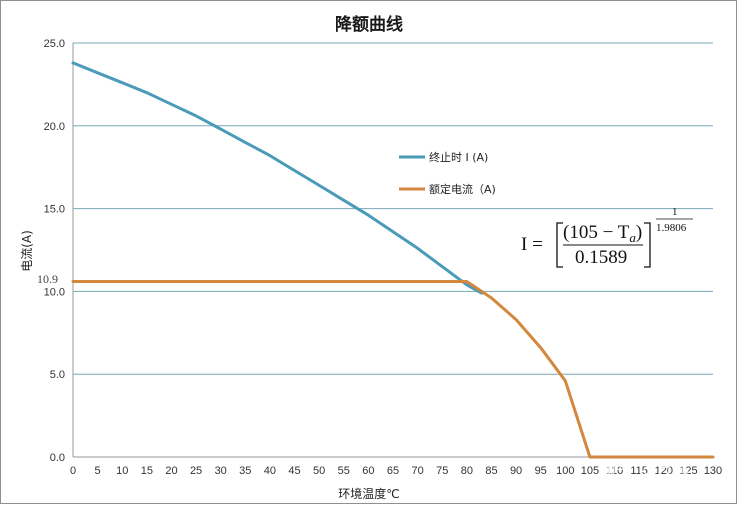  What do you see at coordinates (462, 189) in the screenshot?
I see `legend-label-rated-current: 额定电流（A)` at bounding box center [462, 189].